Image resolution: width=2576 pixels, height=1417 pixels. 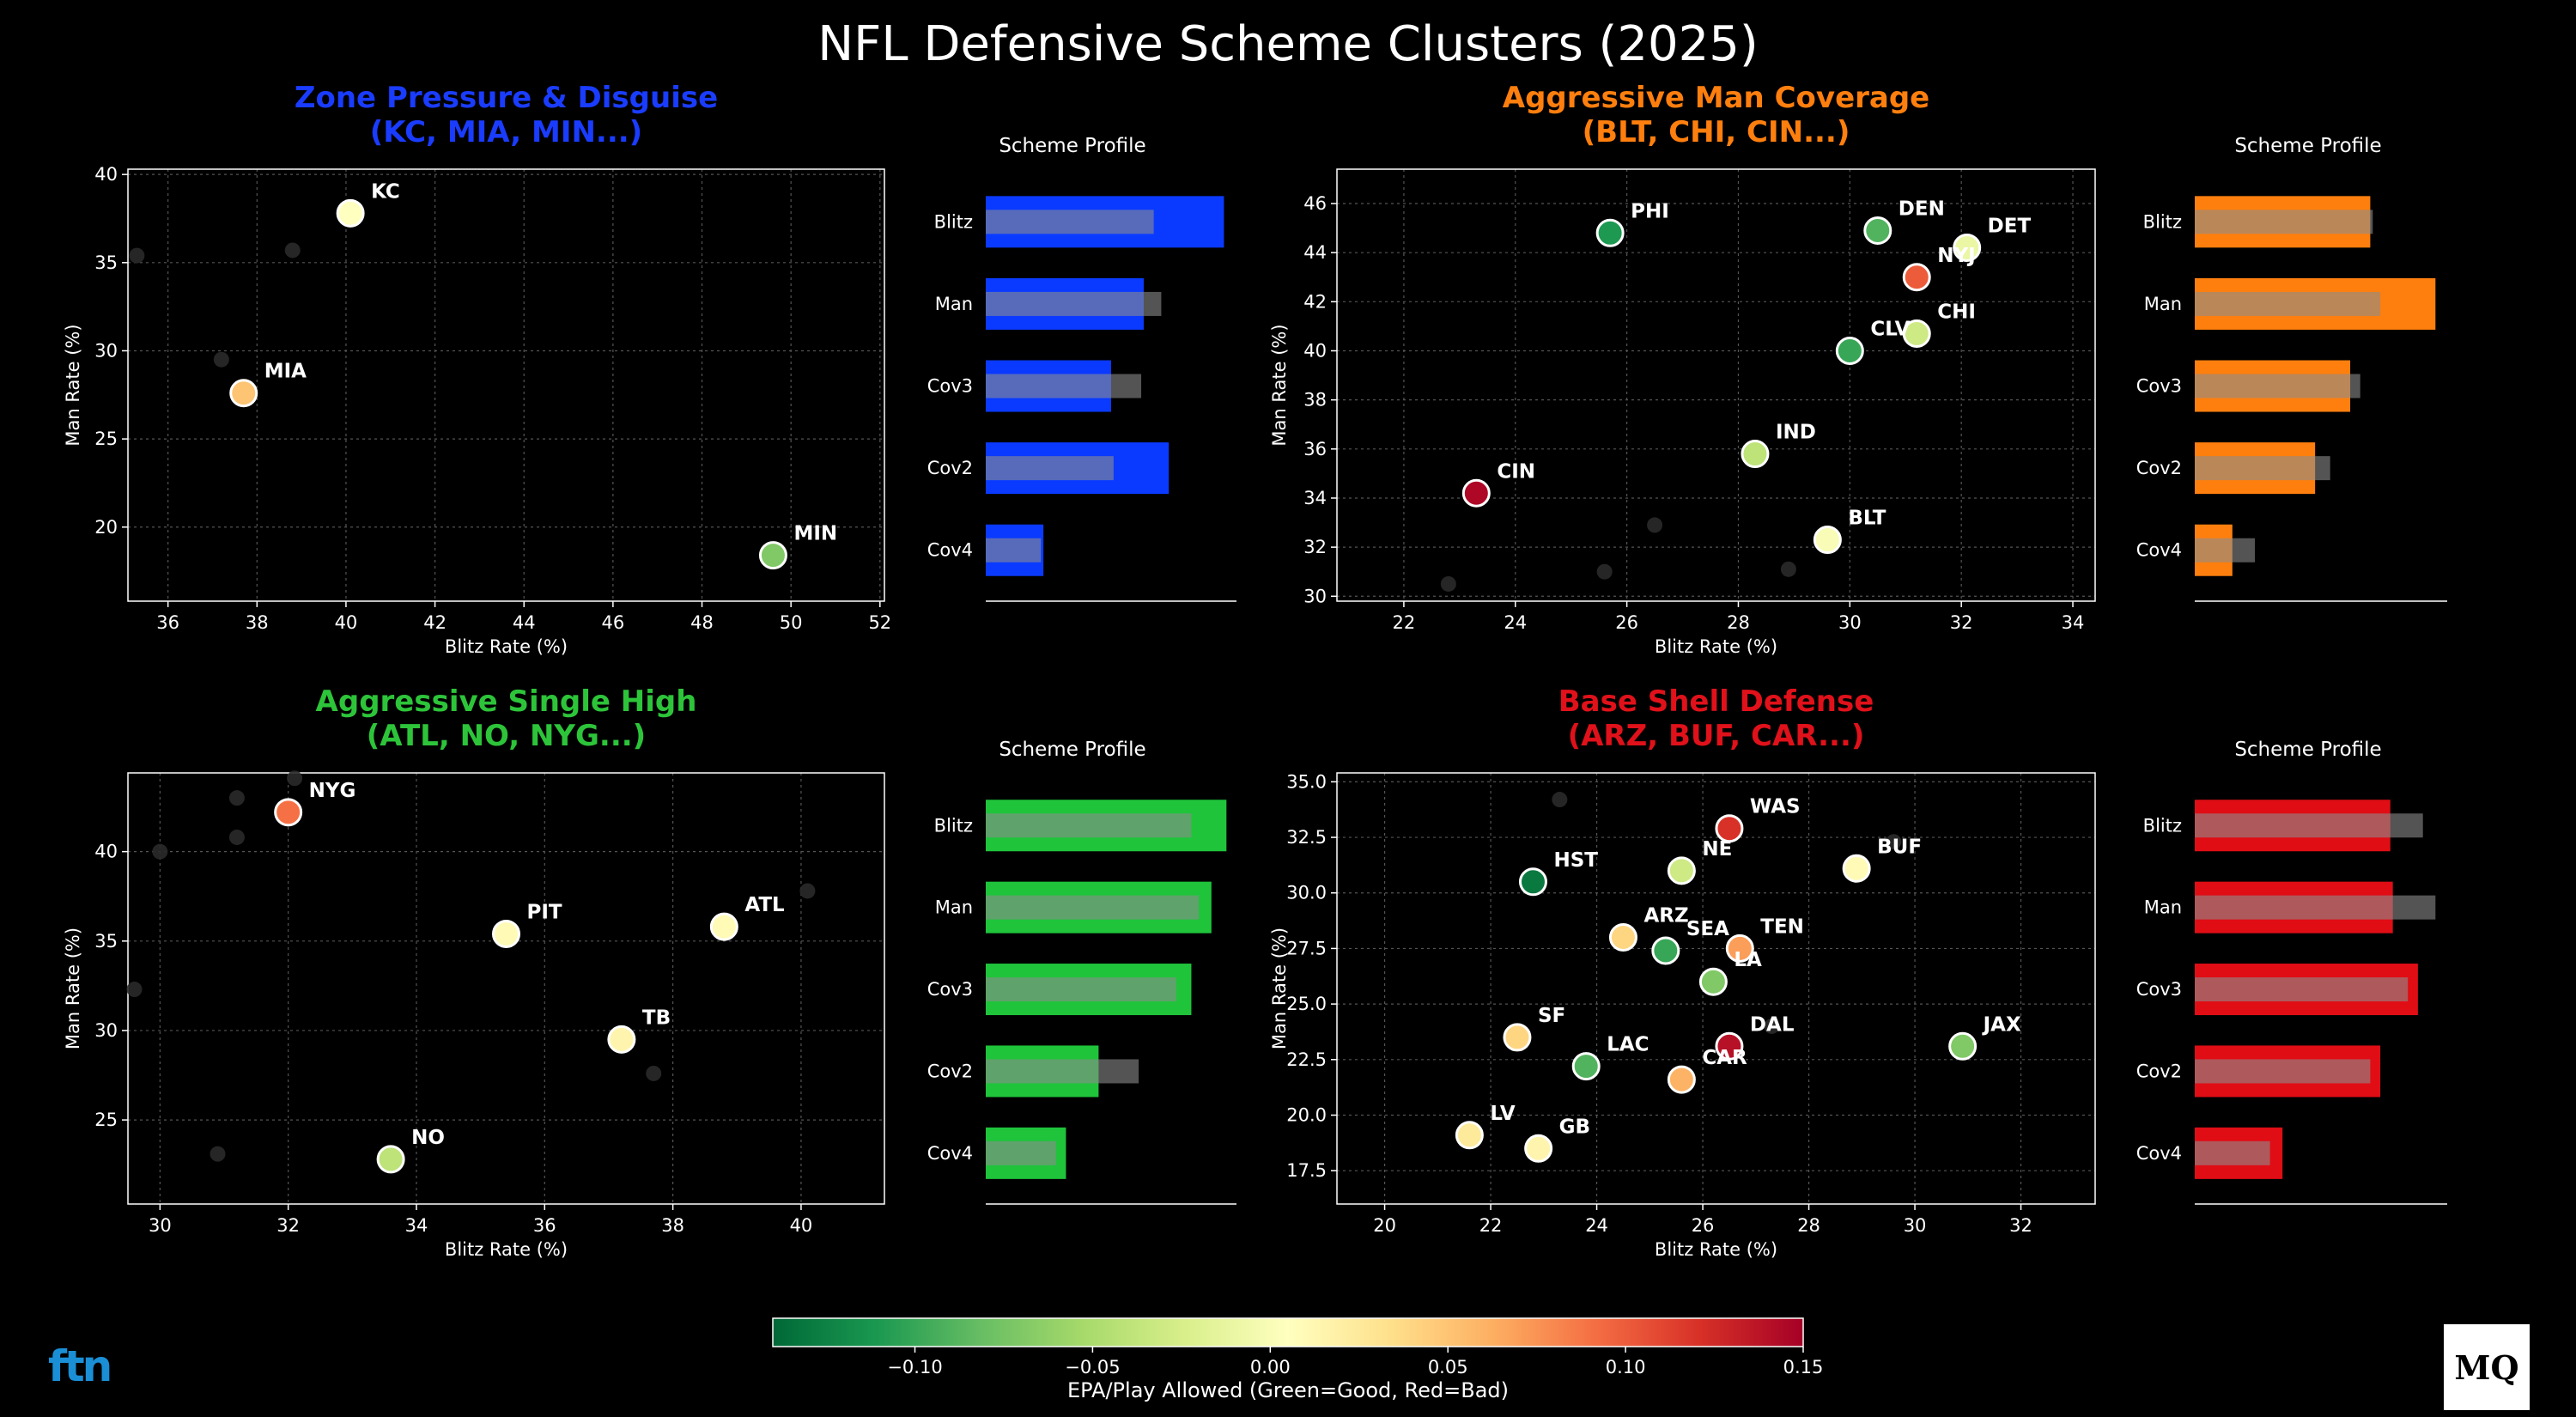 What do you see at coordinates (950, 1153) in the screenshot?
I see `profile-label-cov4: Cov4` at bounding box center [950, 1153].